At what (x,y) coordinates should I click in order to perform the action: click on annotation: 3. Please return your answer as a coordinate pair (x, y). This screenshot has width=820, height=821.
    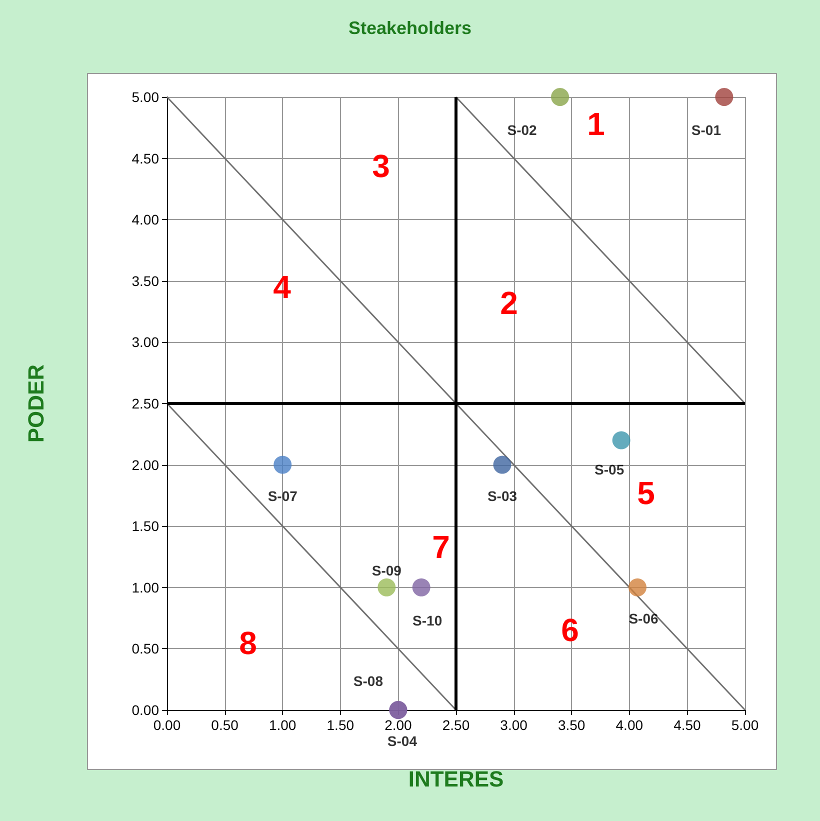
    Looking at the image, I should click on (381, 166).